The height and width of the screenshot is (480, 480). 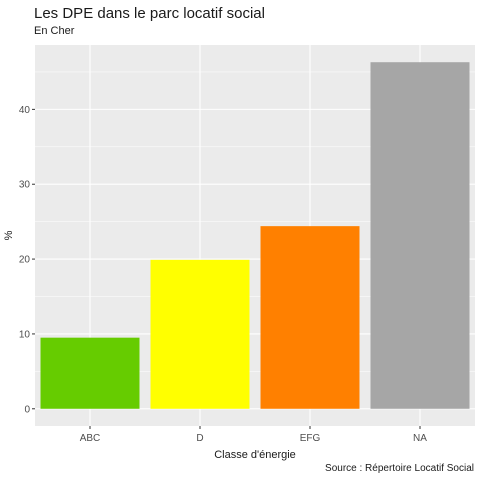 I want to click on x-tick-label: EFG, so click(x=310, y=438).